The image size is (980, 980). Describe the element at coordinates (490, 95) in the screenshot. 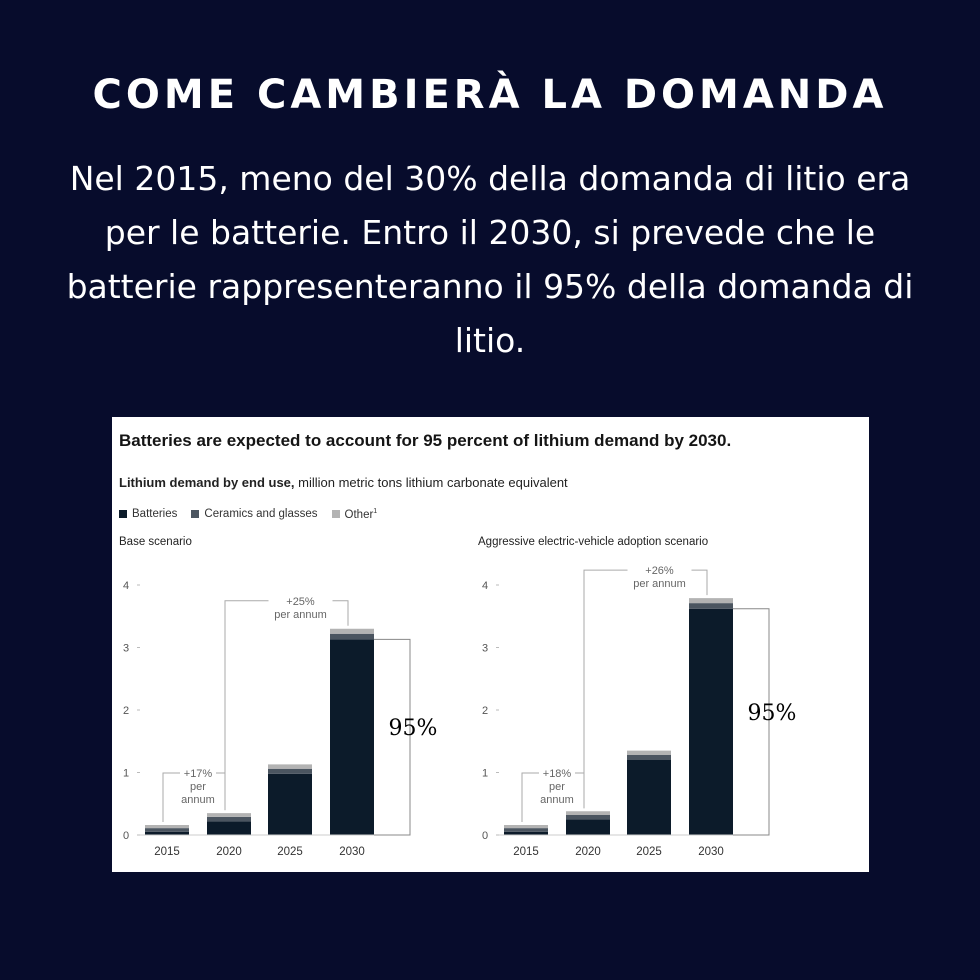

I see `headline: COME CAMBIERÀ LA DOMANDA` at that location.